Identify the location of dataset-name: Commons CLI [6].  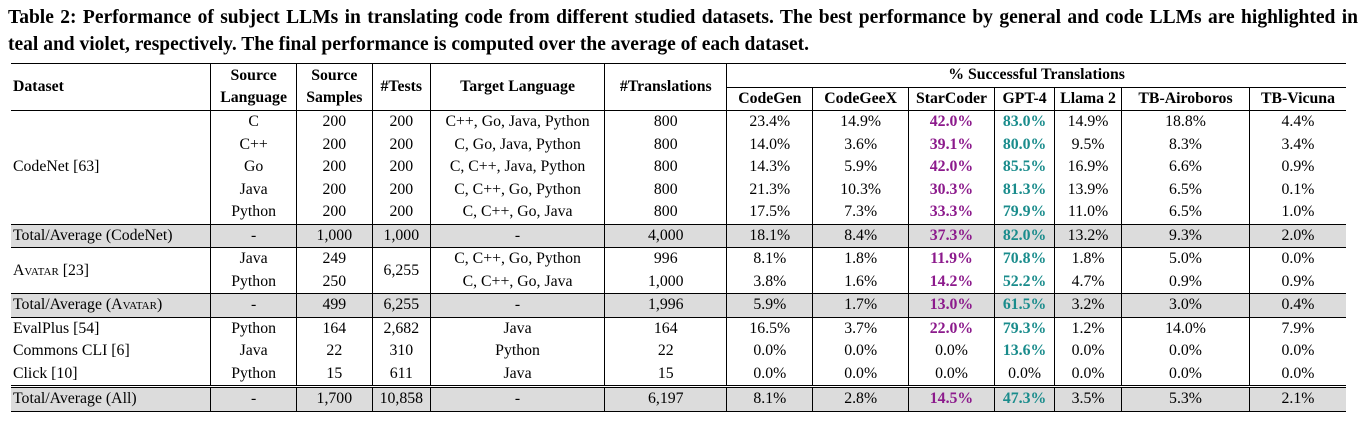
(71, 351).